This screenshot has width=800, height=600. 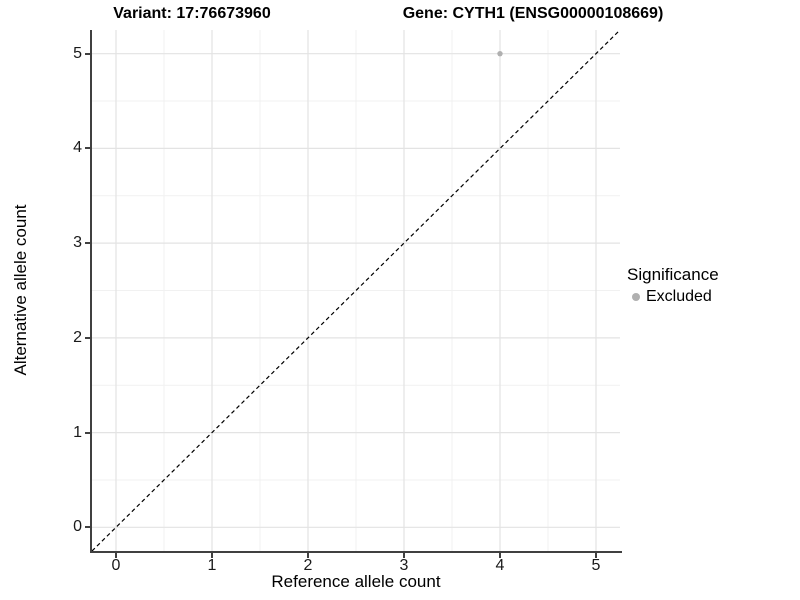 What do you see at coordinates (673, 274) in the screenshot?
I see `legend-title: Significance` at bounding box center [673, 274].